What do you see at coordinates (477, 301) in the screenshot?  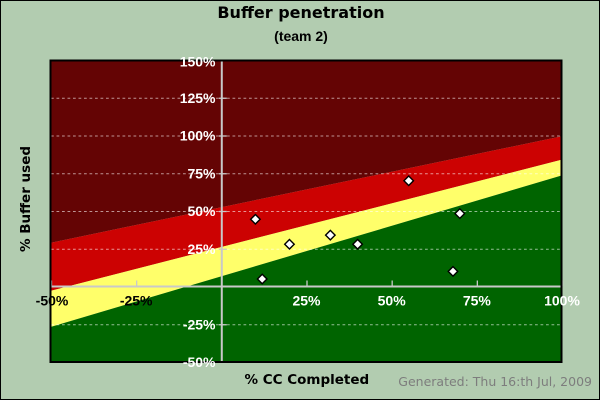 I see `x-tick-label: 75%` at bounding box center [477, 301].